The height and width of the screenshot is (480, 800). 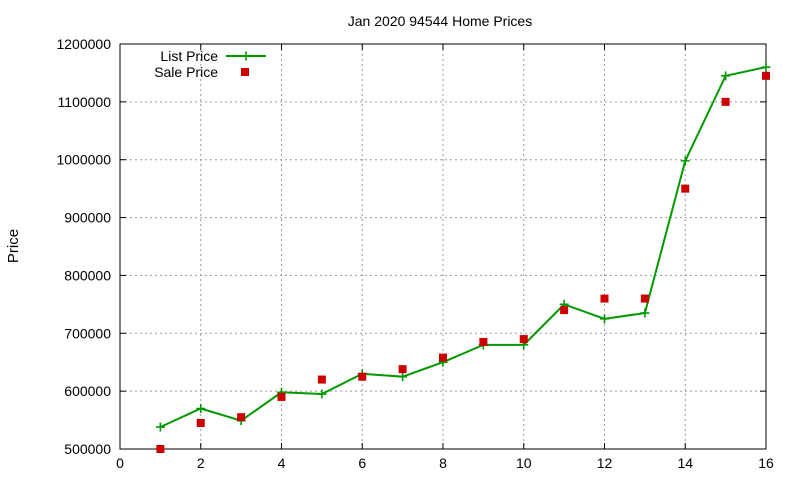 What do you see at coordinates (605, 463) in the screenshot?
I see `x-tick-label: 12` at bounding box center [605, 463].